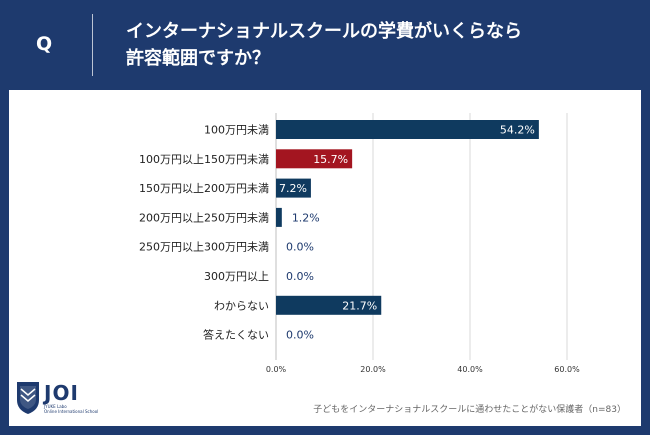 The width and height of the screenshot is (650, 435). Describe the element at coordinates (204, 188) in the screenshot. I see `category-label: 150万円以上200万円未満` at that location.